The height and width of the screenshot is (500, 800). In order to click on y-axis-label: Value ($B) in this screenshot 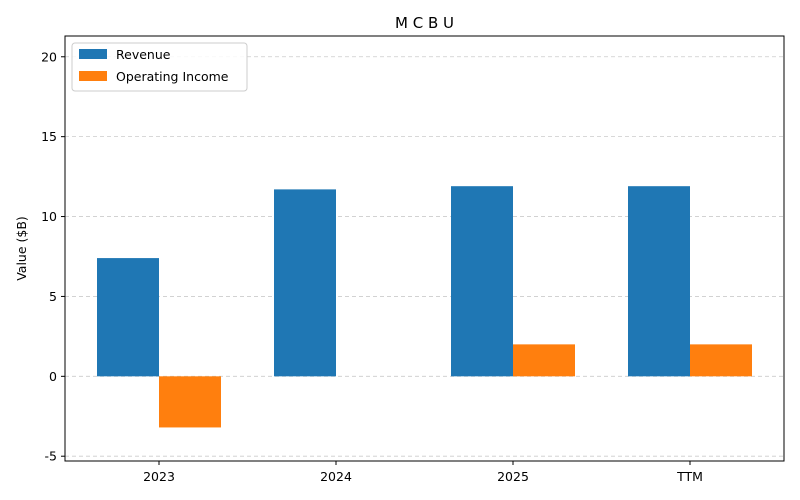, I will do `click(21, 248)`.